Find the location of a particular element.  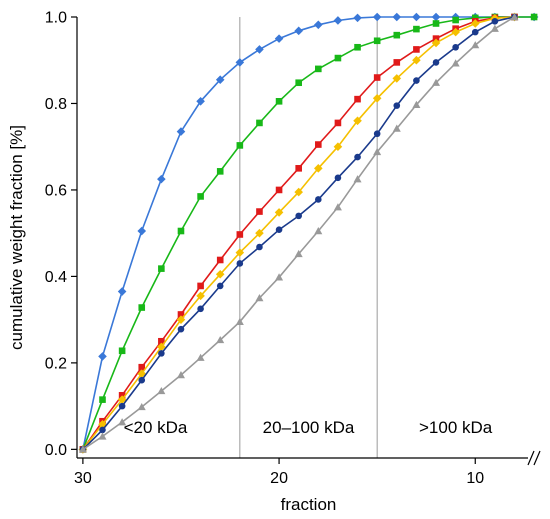

x-tick-label: 10 is located at coordinates (475, 478).